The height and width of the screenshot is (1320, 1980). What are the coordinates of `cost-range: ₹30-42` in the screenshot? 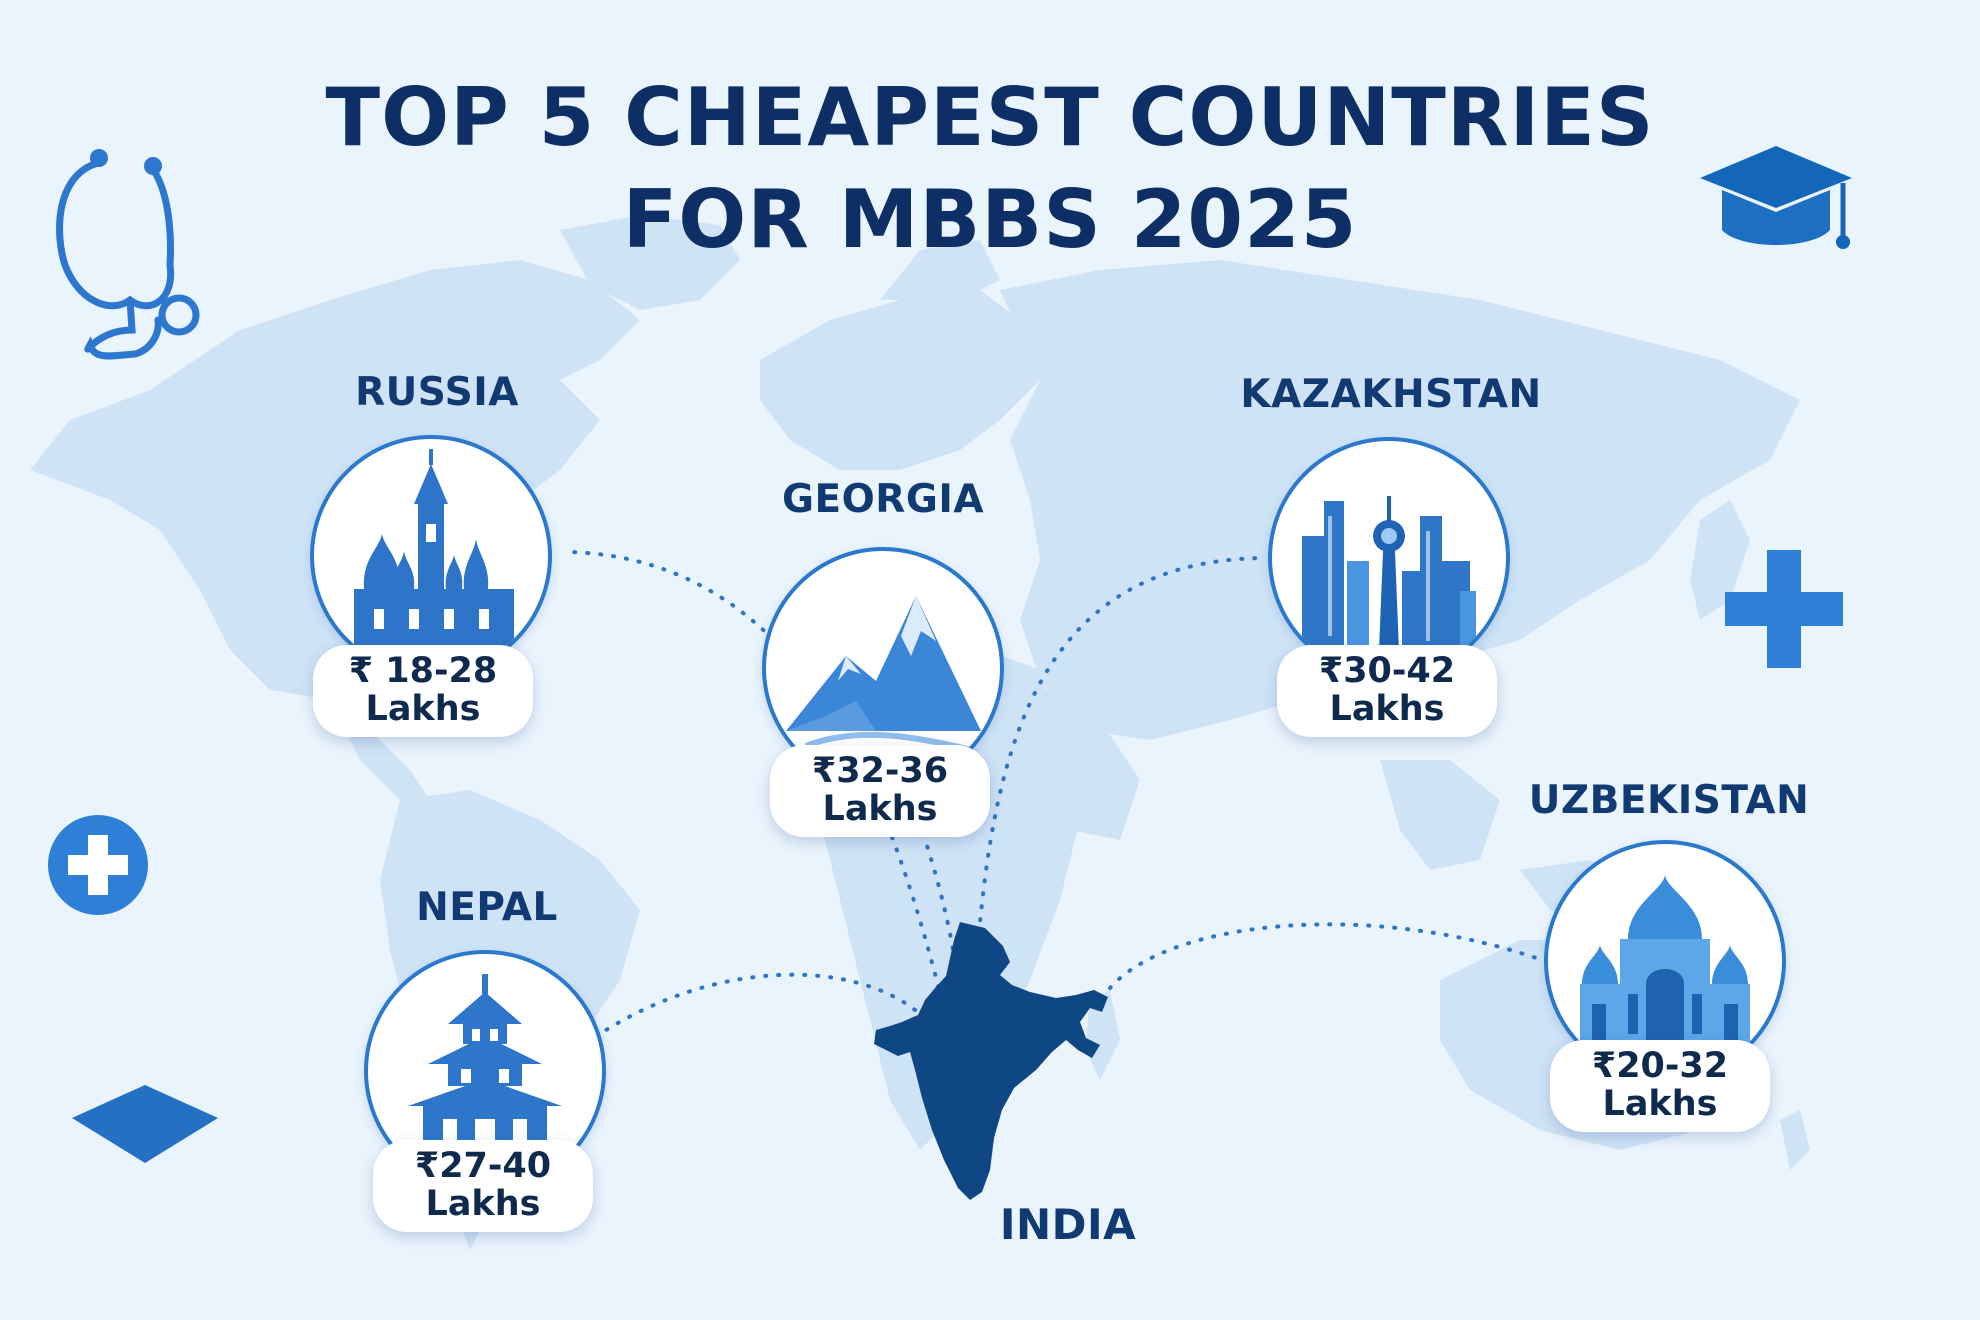 It's located at (1387, 671).